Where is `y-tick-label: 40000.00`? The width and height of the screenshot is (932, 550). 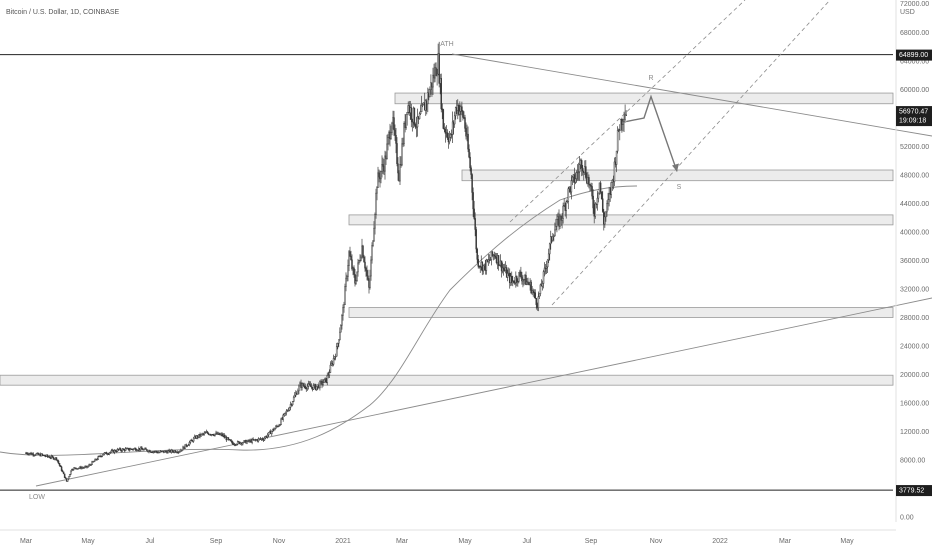
y-tick-label: 40000.00 is located at coordinates (914, 233).